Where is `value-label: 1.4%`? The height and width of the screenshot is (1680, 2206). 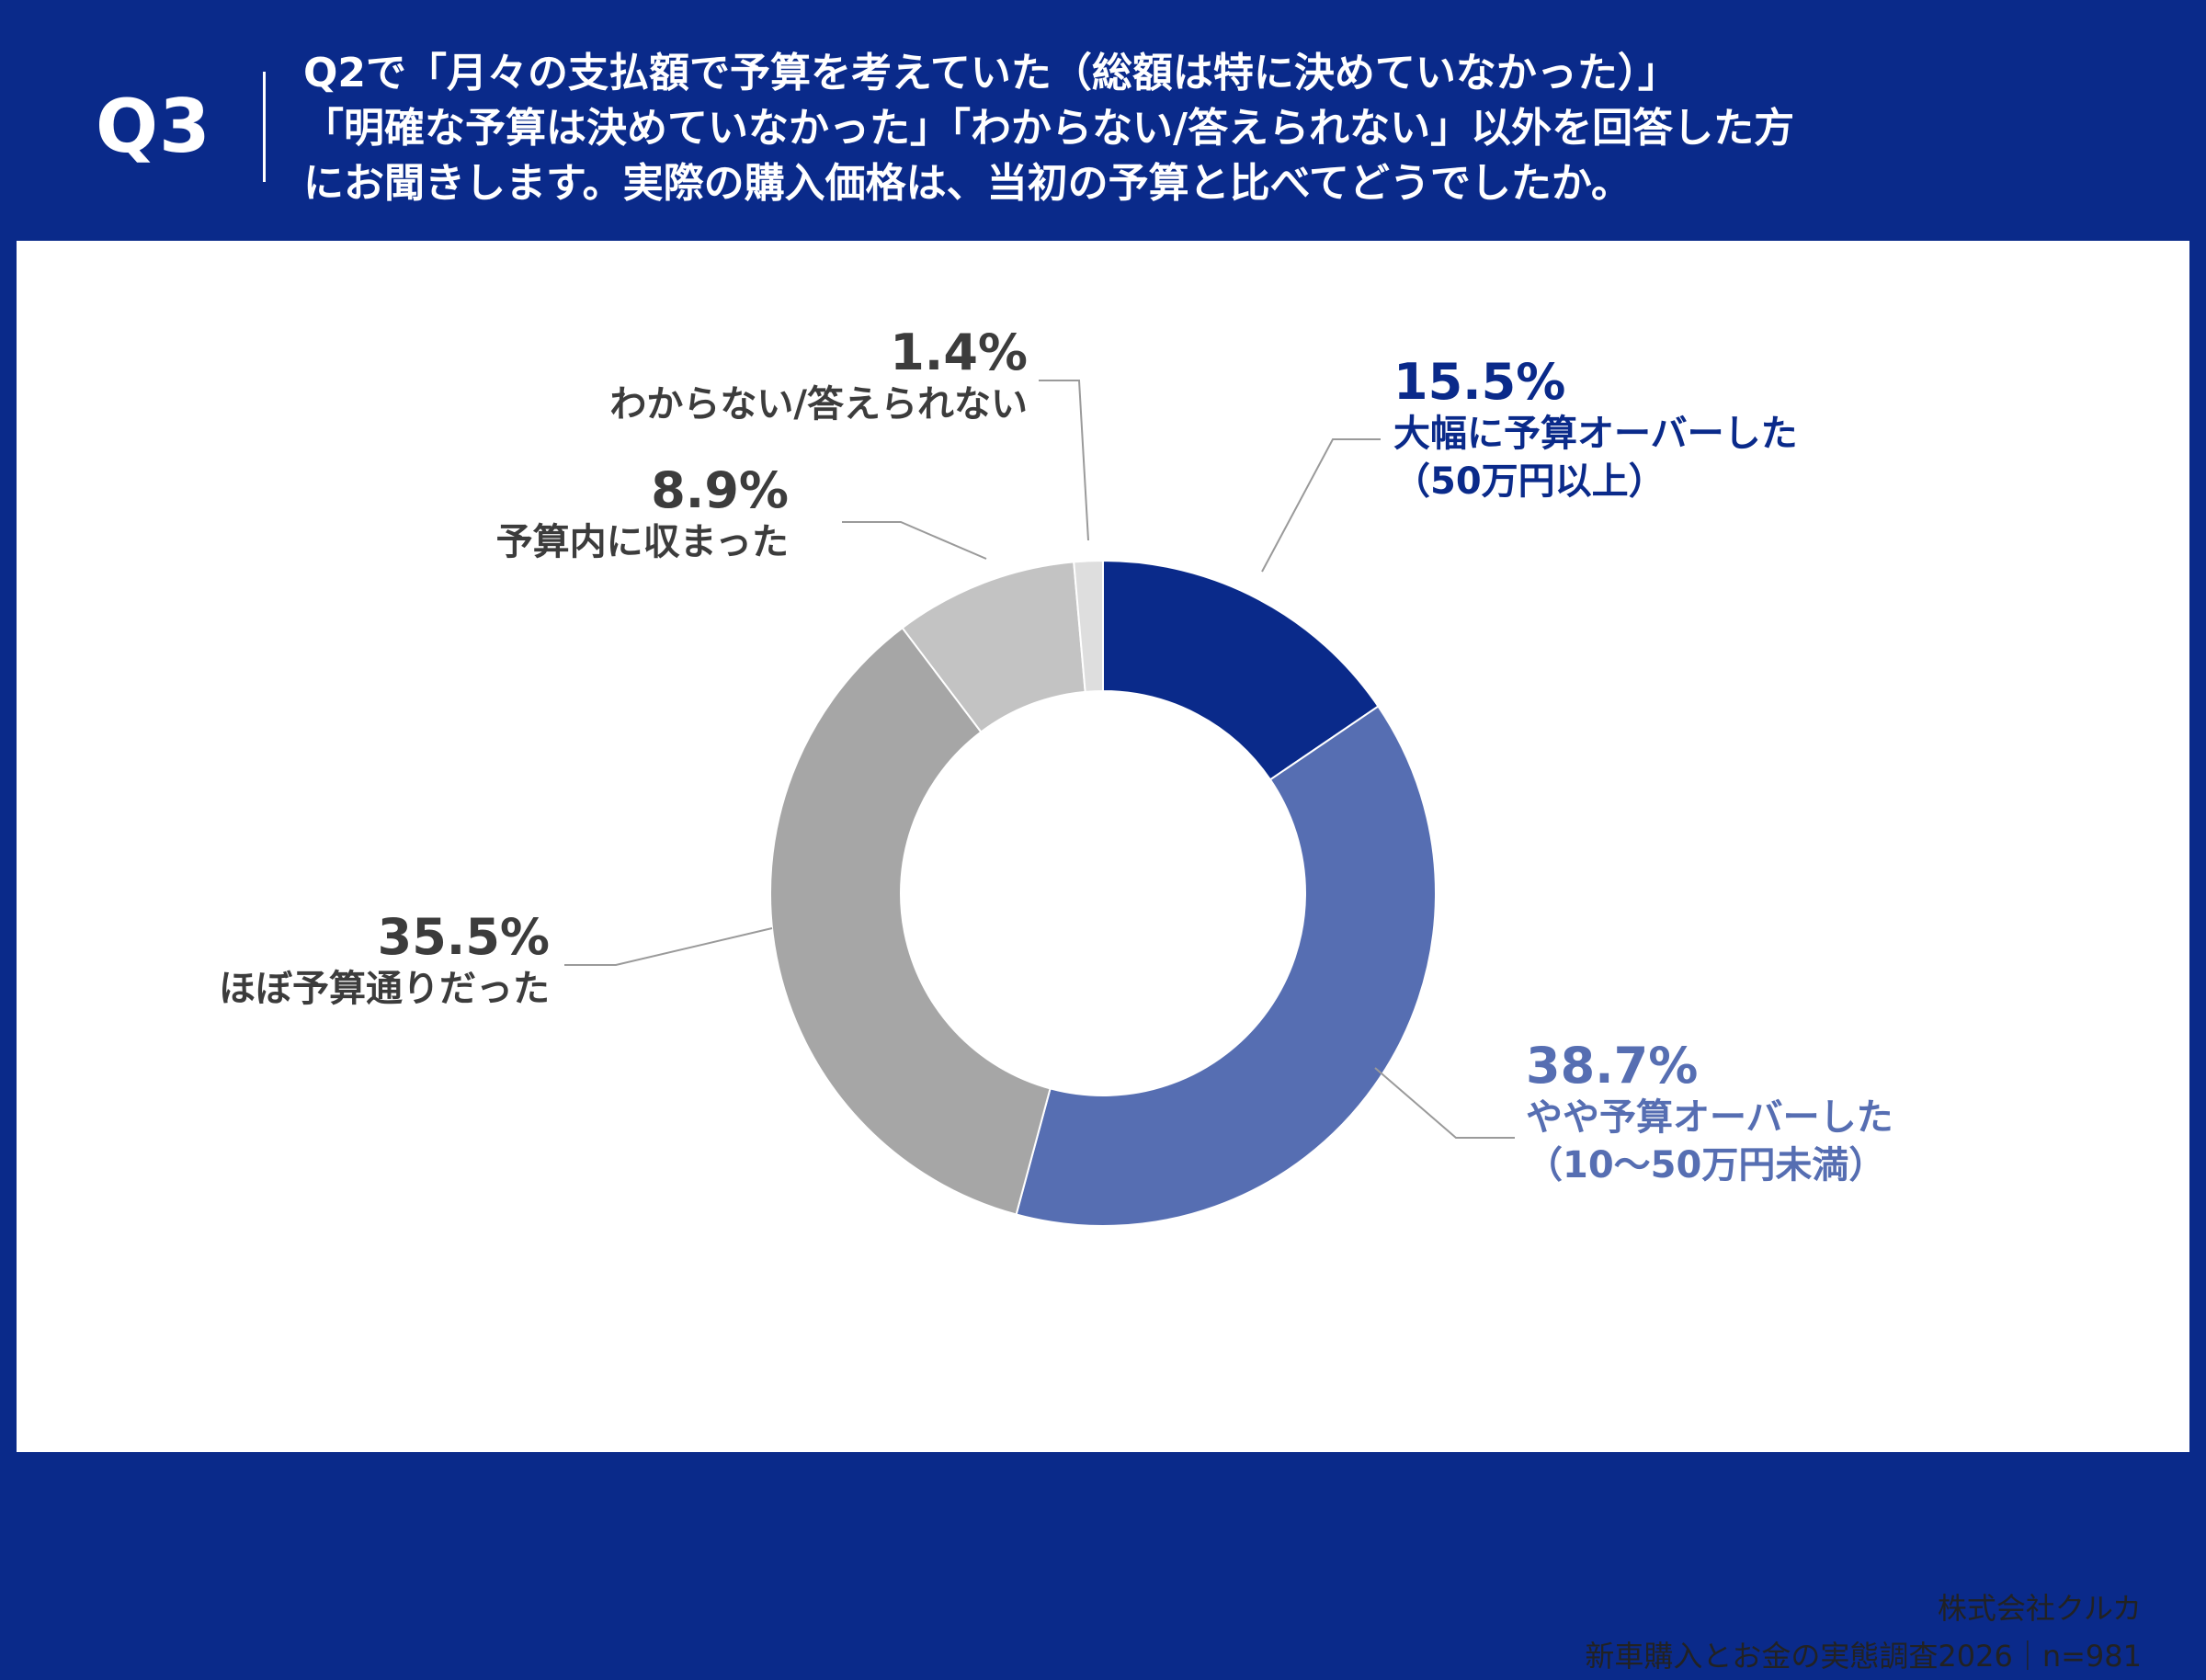
value-label: 1.4% is located at coordinates (959, 352).